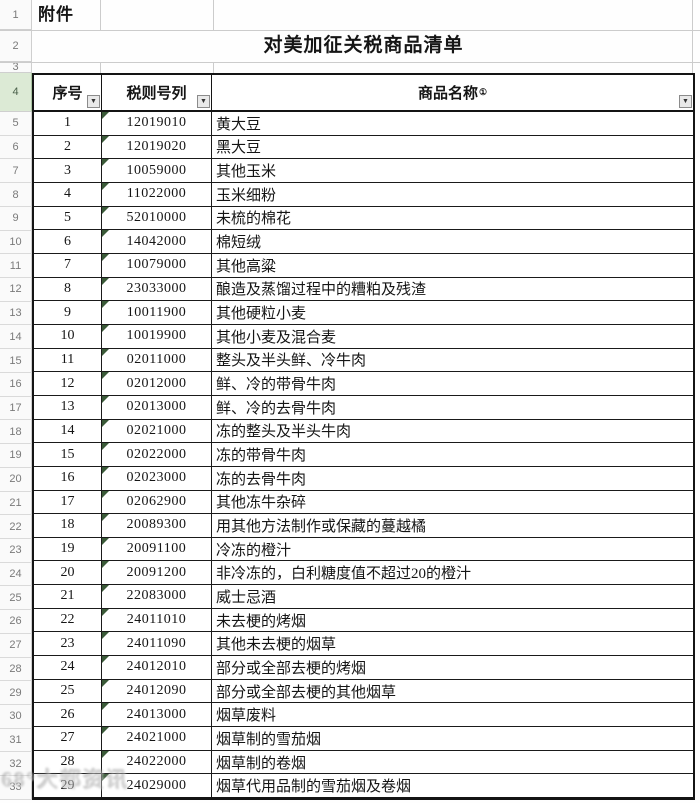 Image resolution: width=700 pixels, height=803 pixels. Describe the element at coordinates (246, 266) in the screenshot. I see `cell-product-name: 其他高粱` at that location.